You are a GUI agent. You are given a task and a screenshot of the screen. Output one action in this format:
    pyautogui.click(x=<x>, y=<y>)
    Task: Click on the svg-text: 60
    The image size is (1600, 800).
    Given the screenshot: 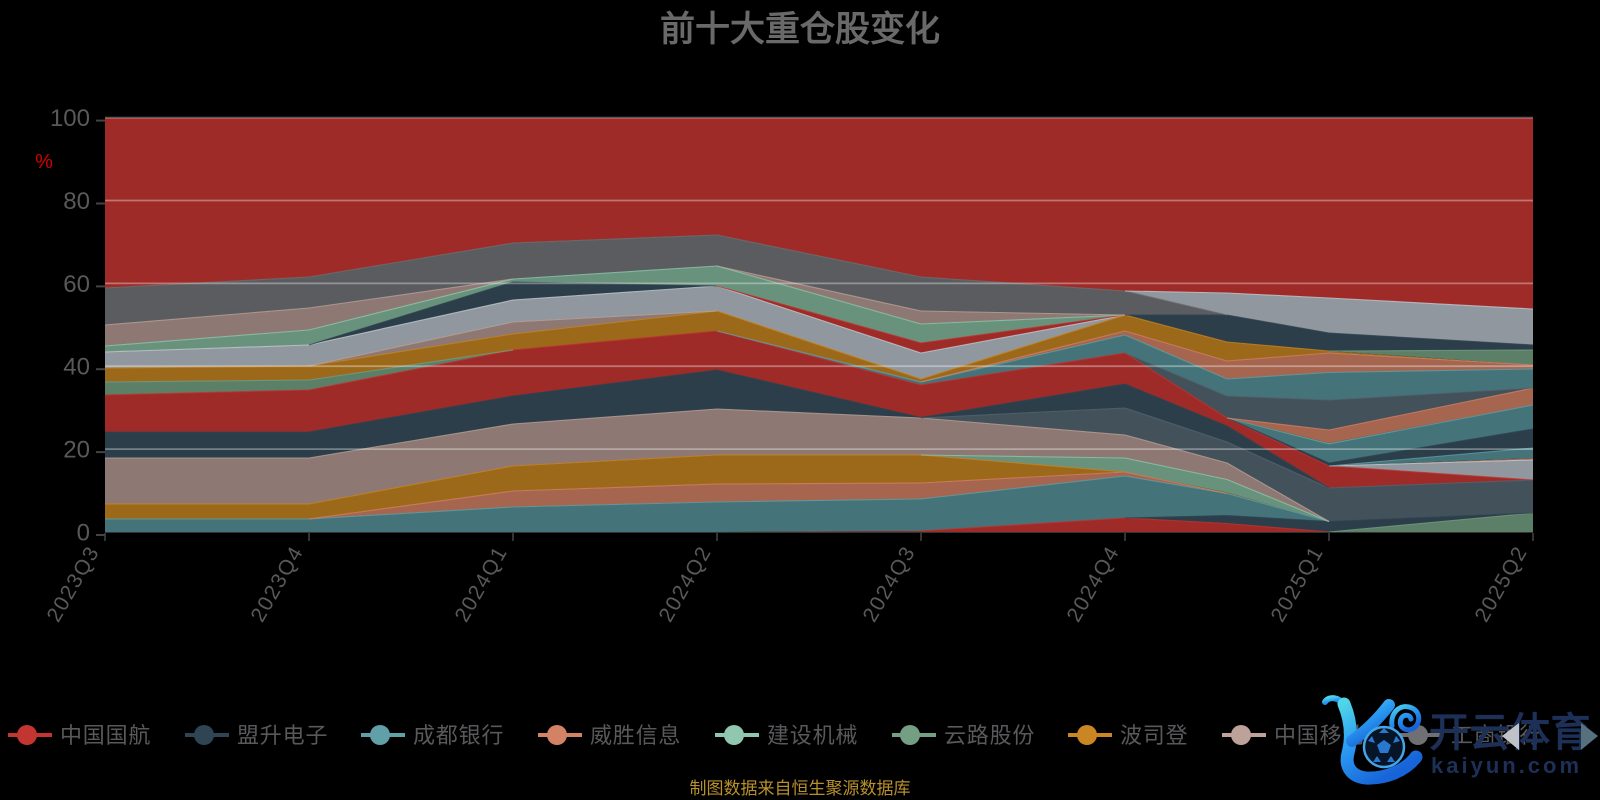 What is the action you would take?
    pyautogui.click(x=76, y=284)
    